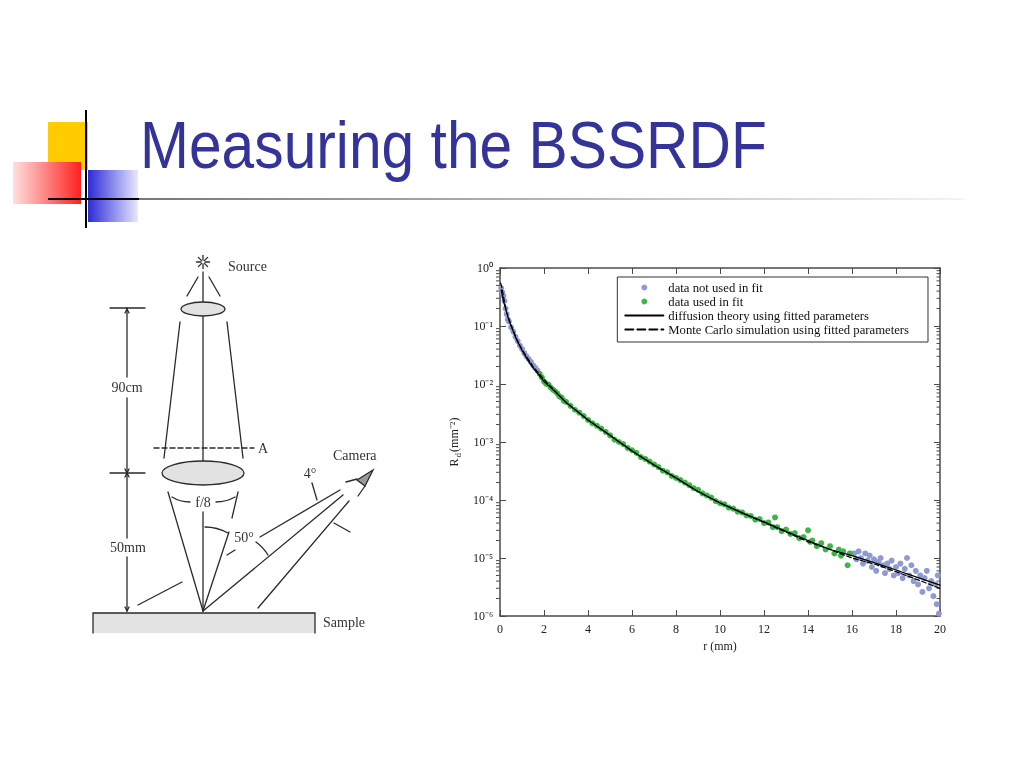 This screenshot has height=768, width=1024. I want to click on chart-title: Measuring the BSSRDF, so click(453, 145).